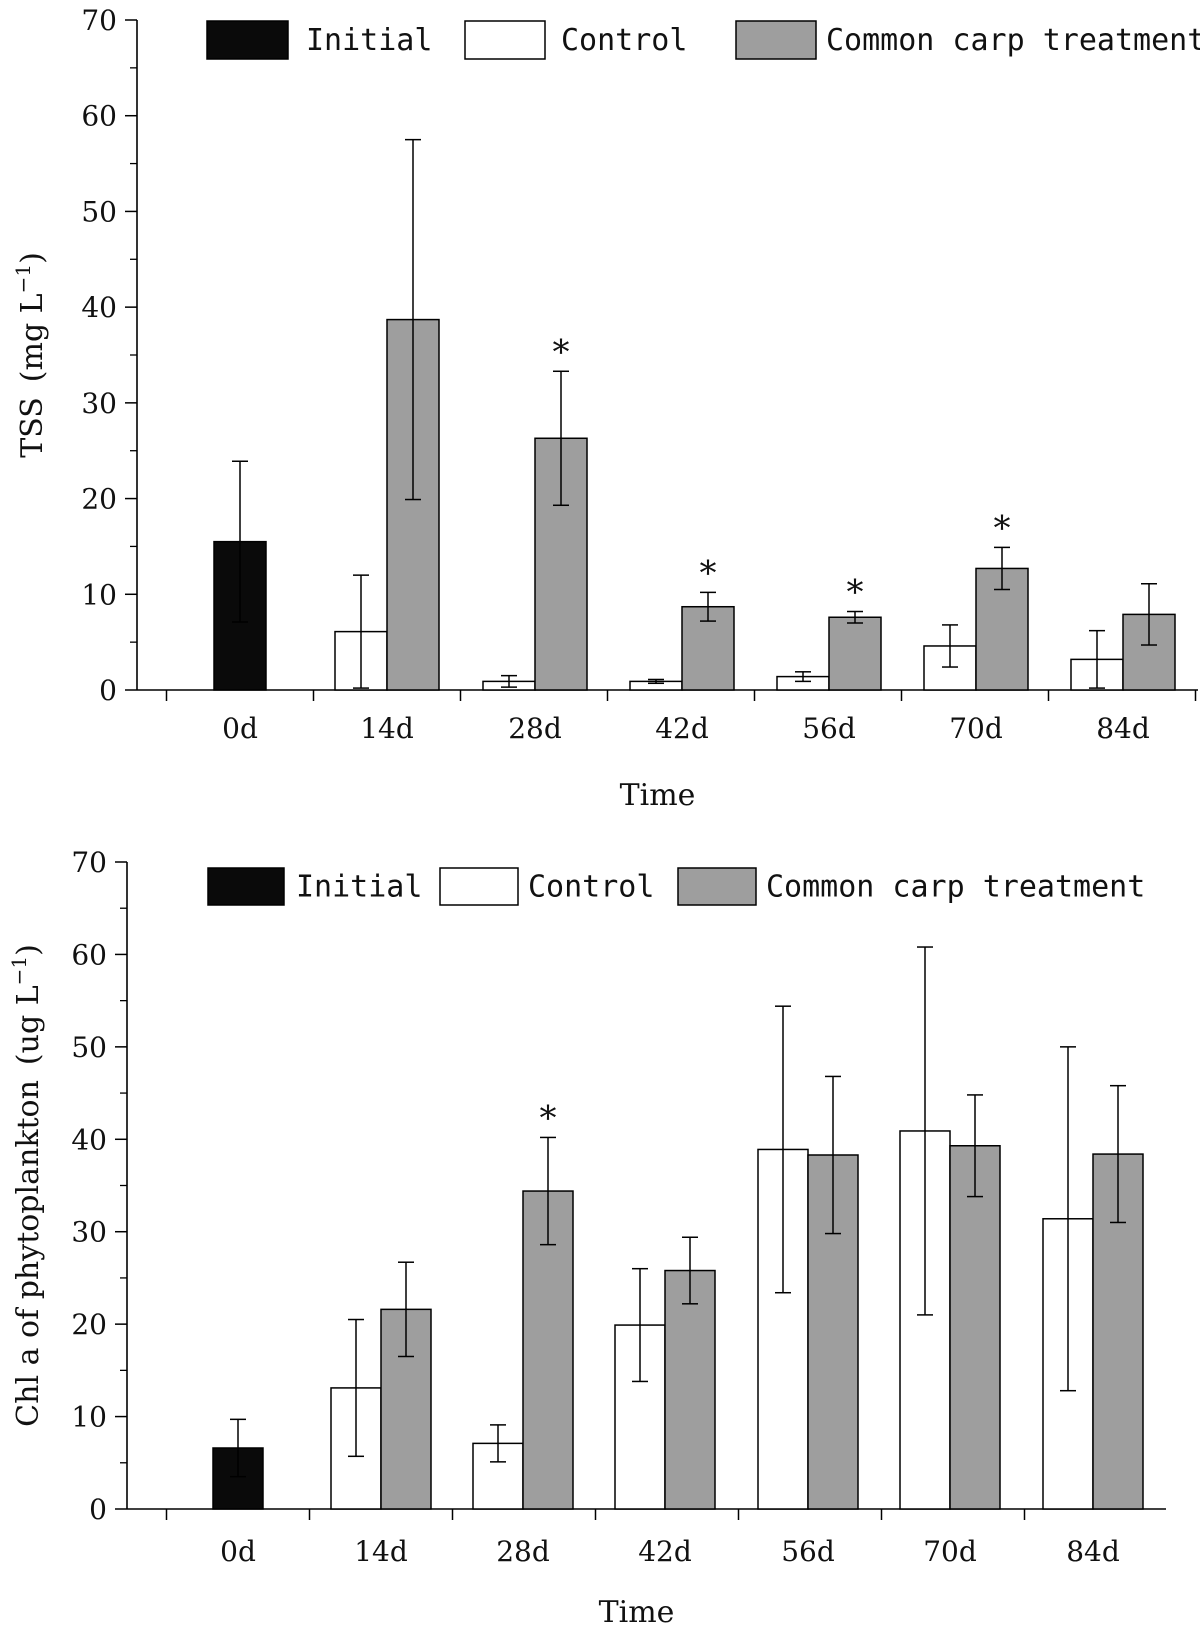  I want to click on y-axis-title: Chl a of phytoplankton (ug L−1), so click(26, 1185).